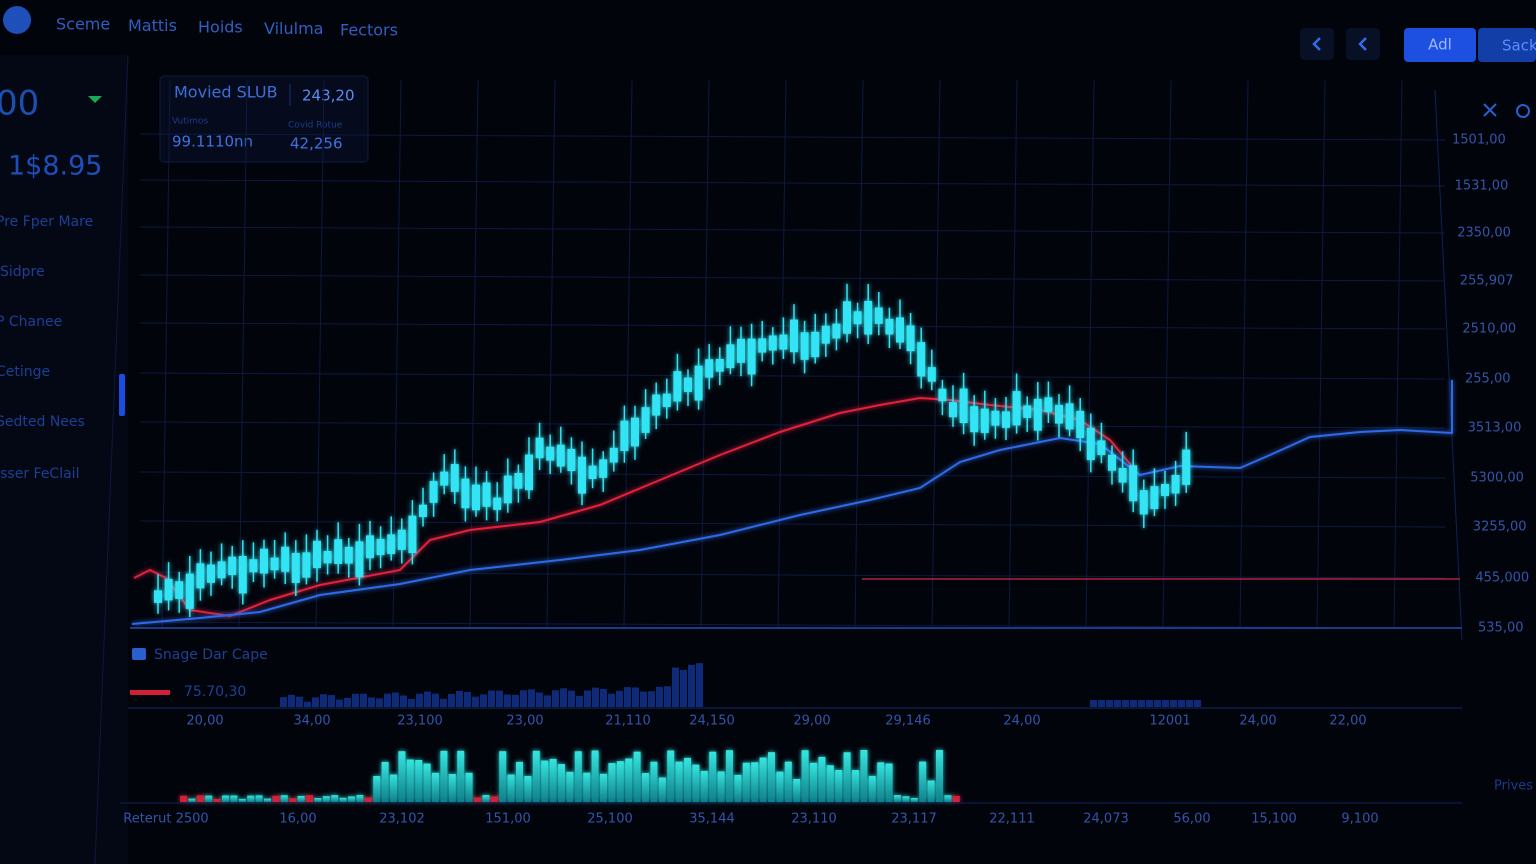 The width and height of the screenshot is (1536, 864). What do you see at coordinates (1500, 527) in the screenshot?
I see `price-label: 3255,00` at bounding box center [1500, 527].